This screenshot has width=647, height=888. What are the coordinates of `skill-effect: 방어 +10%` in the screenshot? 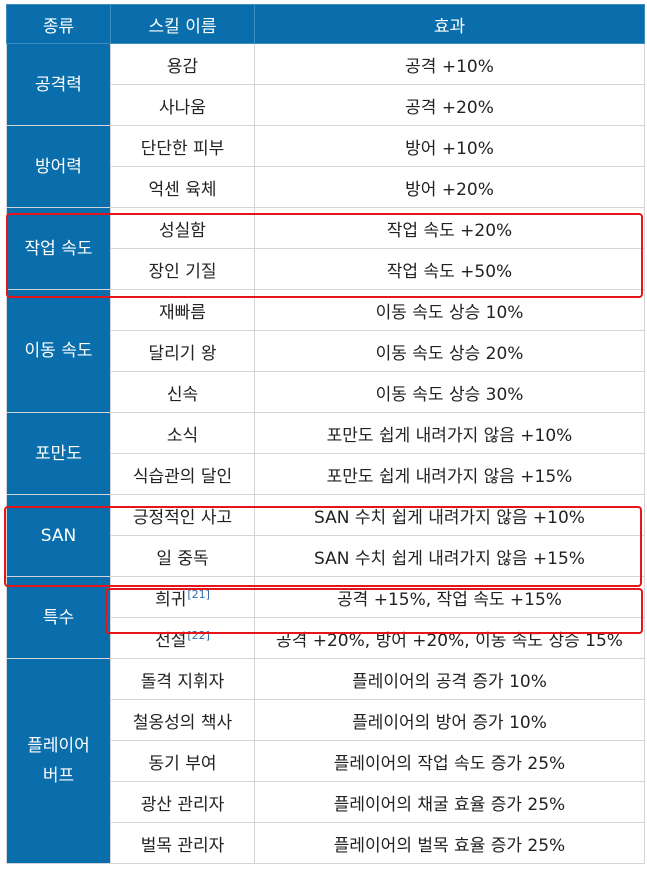 It's located at (449, 146).